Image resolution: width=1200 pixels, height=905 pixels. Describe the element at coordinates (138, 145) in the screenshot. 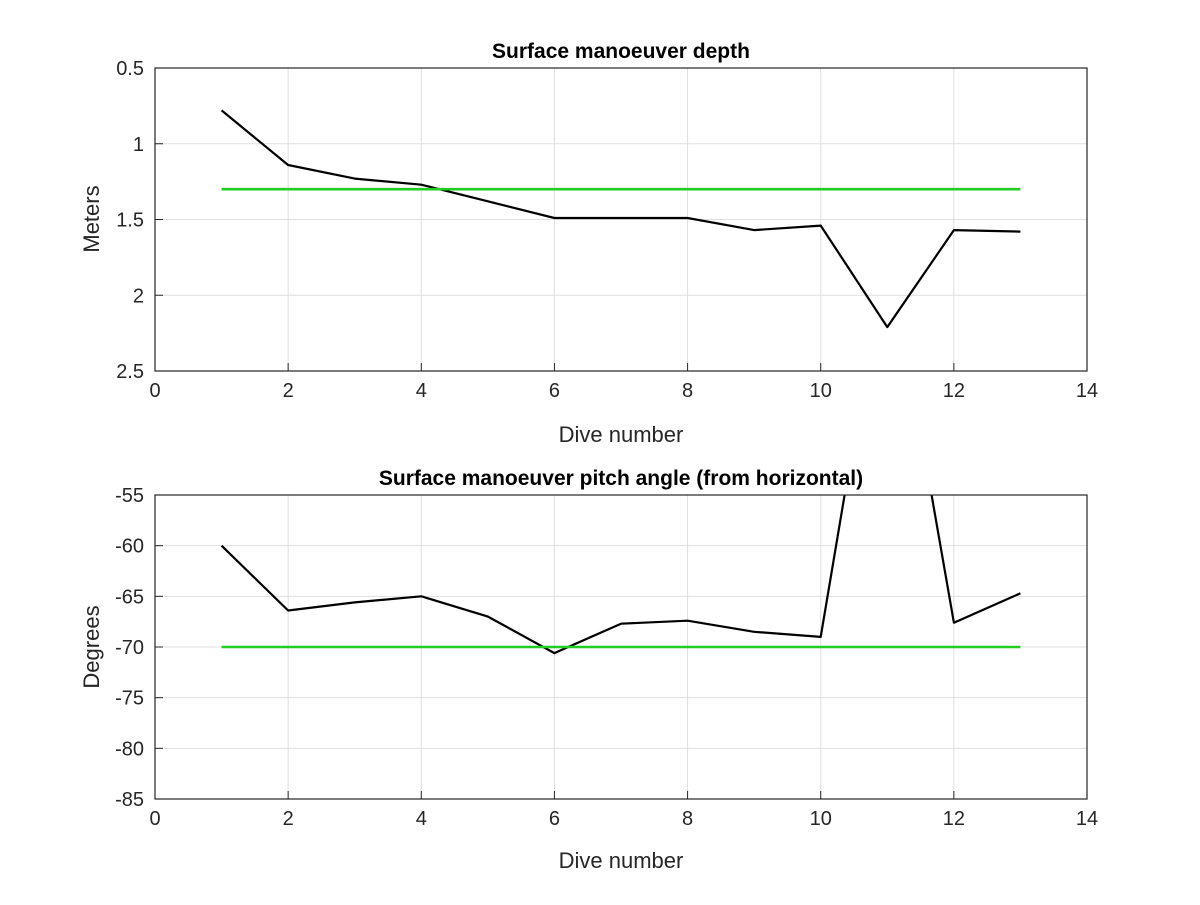

I see `depth-y-tick-label: 1` at that location.